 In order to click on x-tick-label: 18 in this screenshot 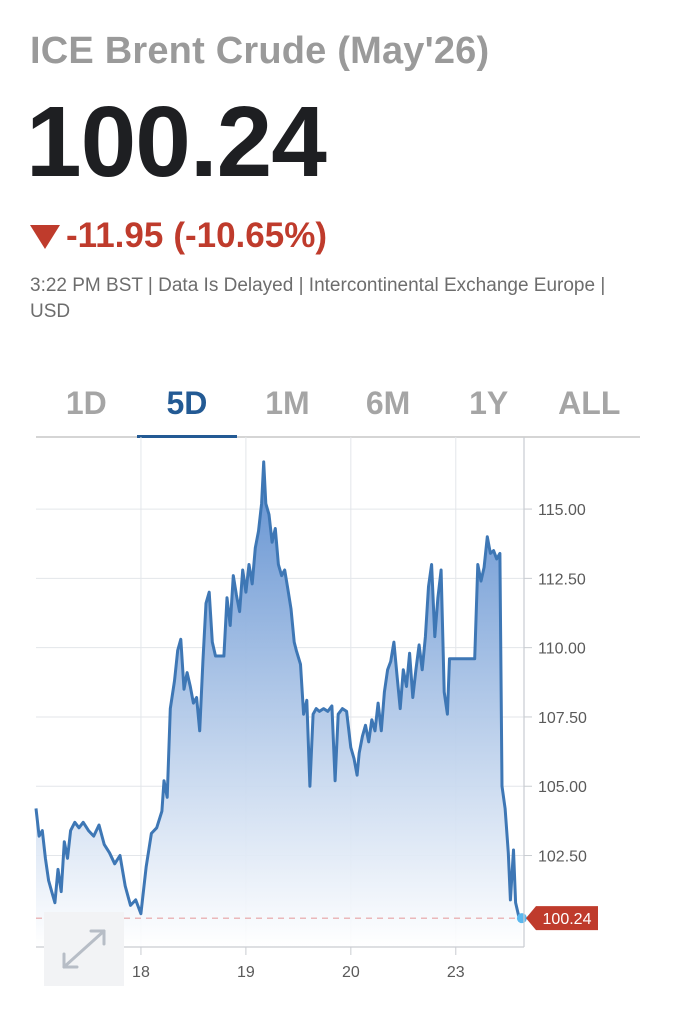, I will do `click(141, 972)`.